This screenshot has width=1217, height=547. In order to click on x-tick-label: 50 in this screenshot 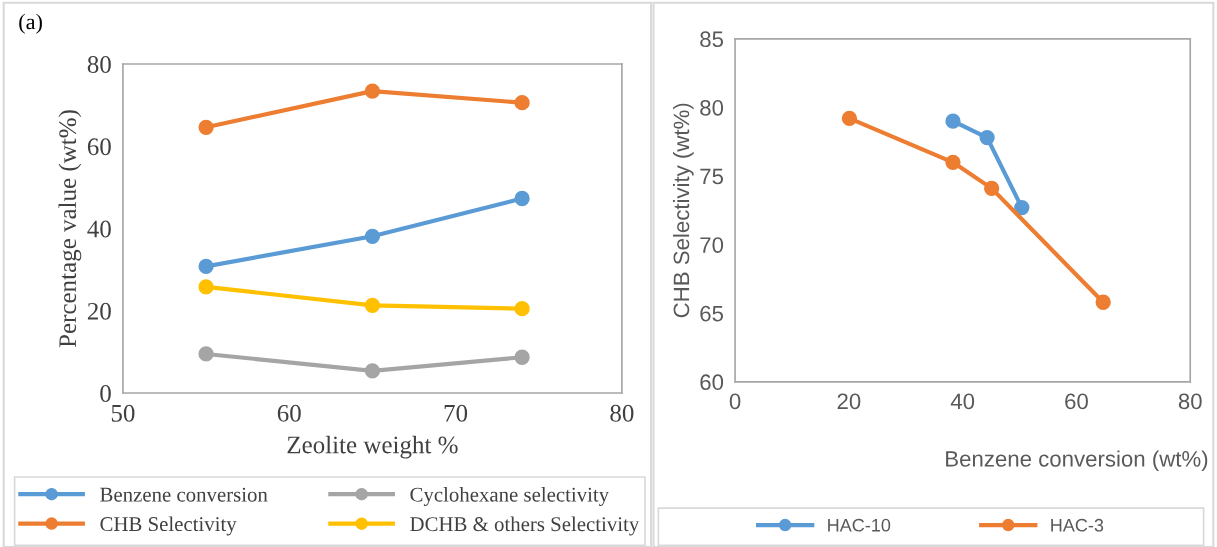, I will do `click(123, 413)`.